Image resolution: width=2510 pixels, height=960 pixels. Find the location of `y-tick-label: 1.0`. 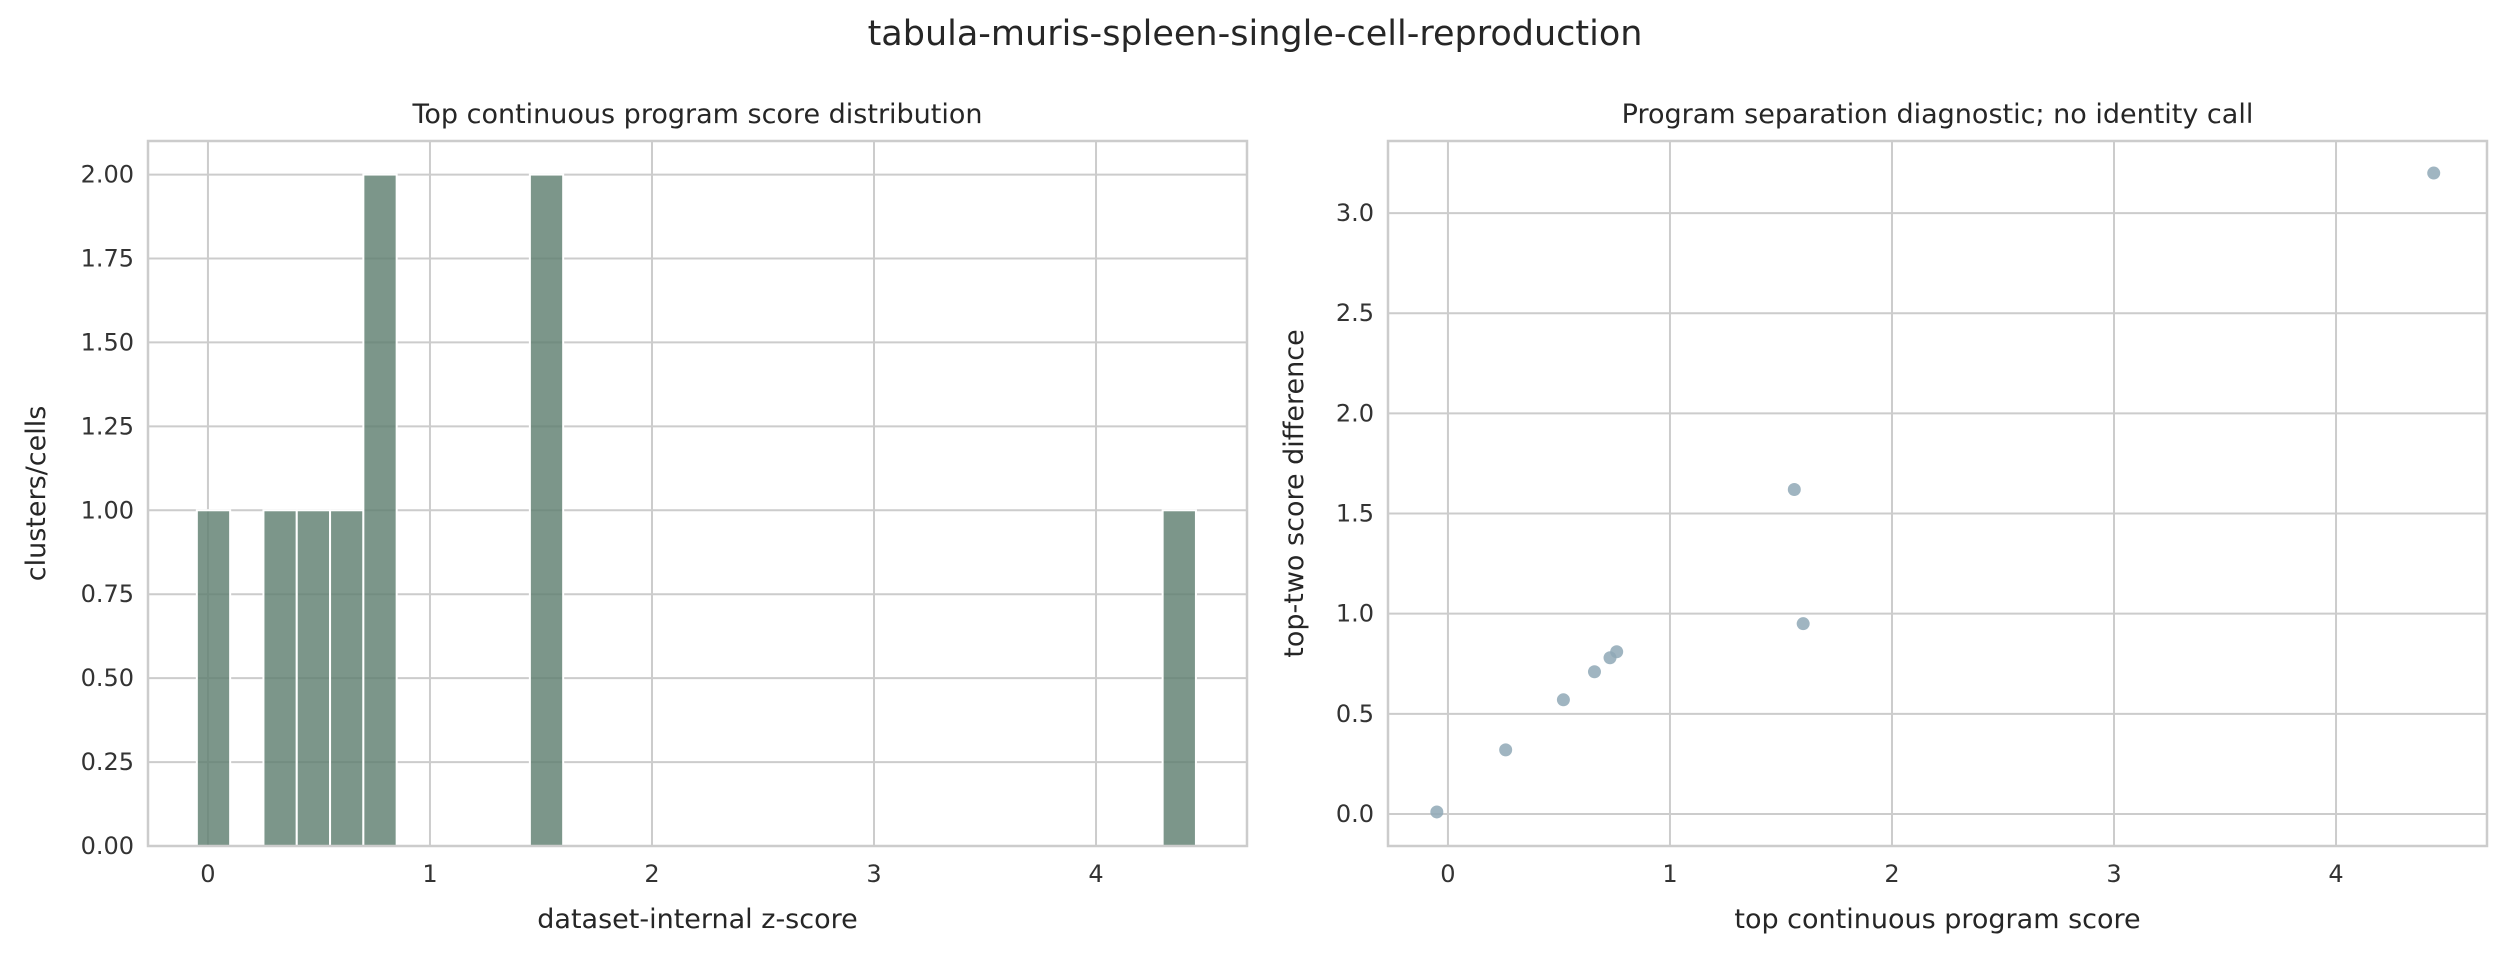

y-tick-label: 1.0 is located at coordinates (1355, 614).